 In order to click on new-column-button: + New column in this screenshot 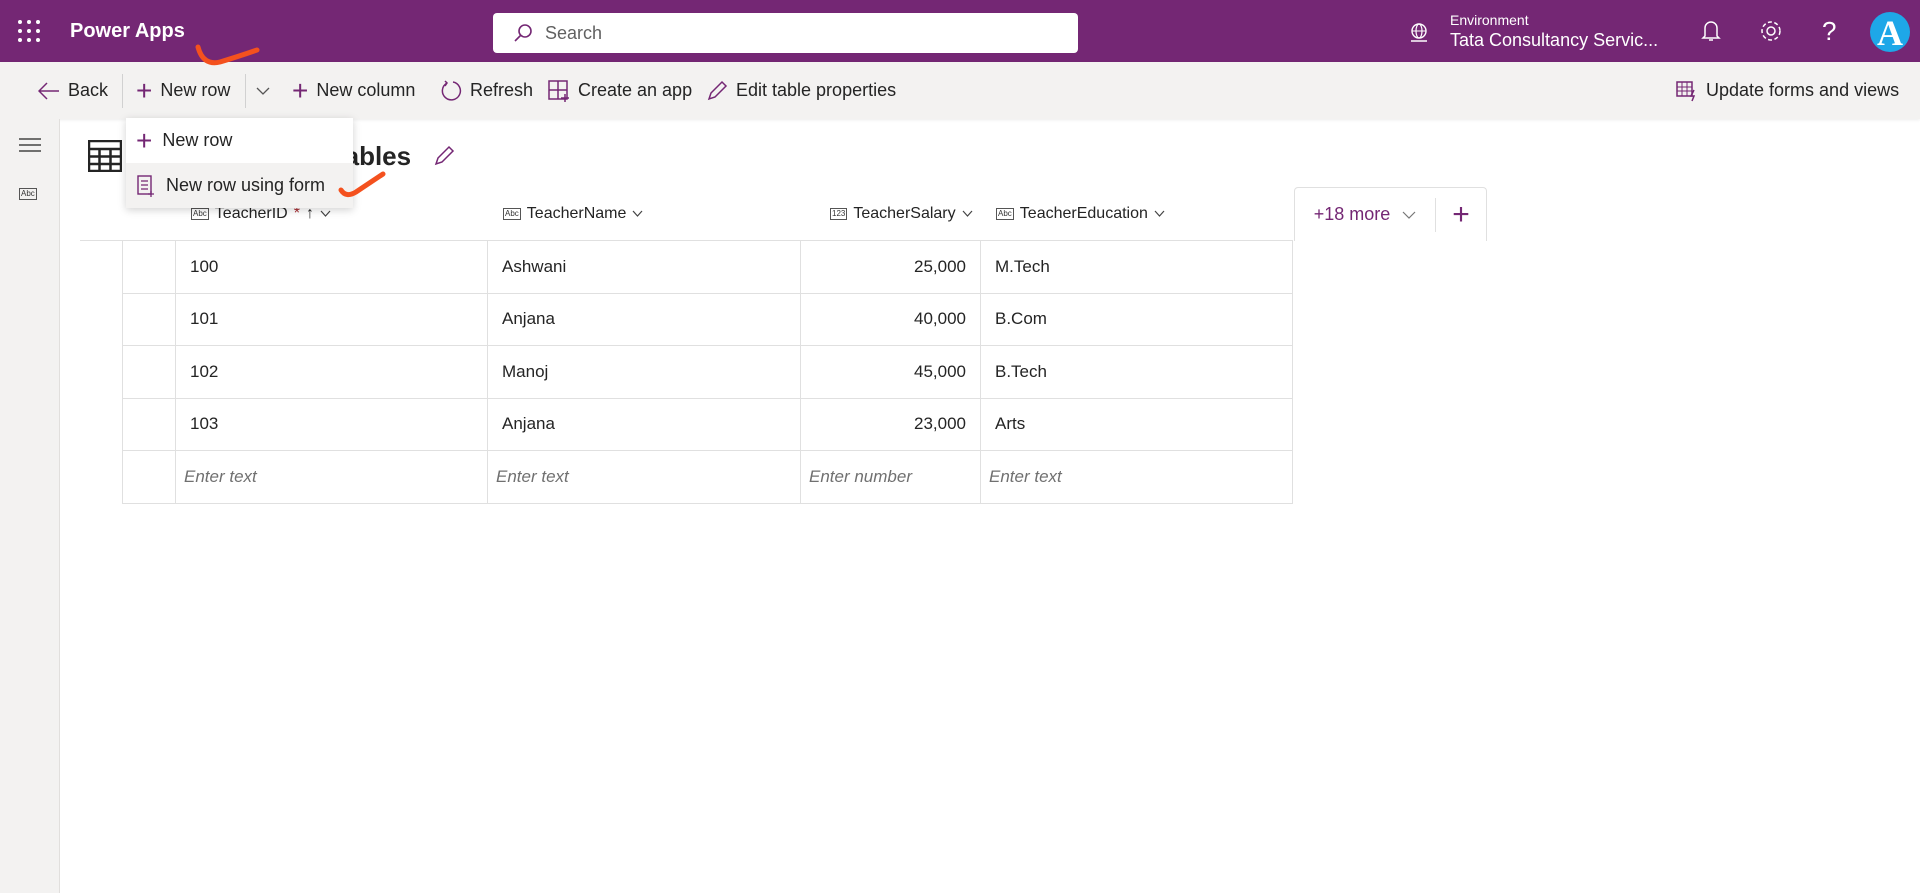, I will do `click(354, 90)`.